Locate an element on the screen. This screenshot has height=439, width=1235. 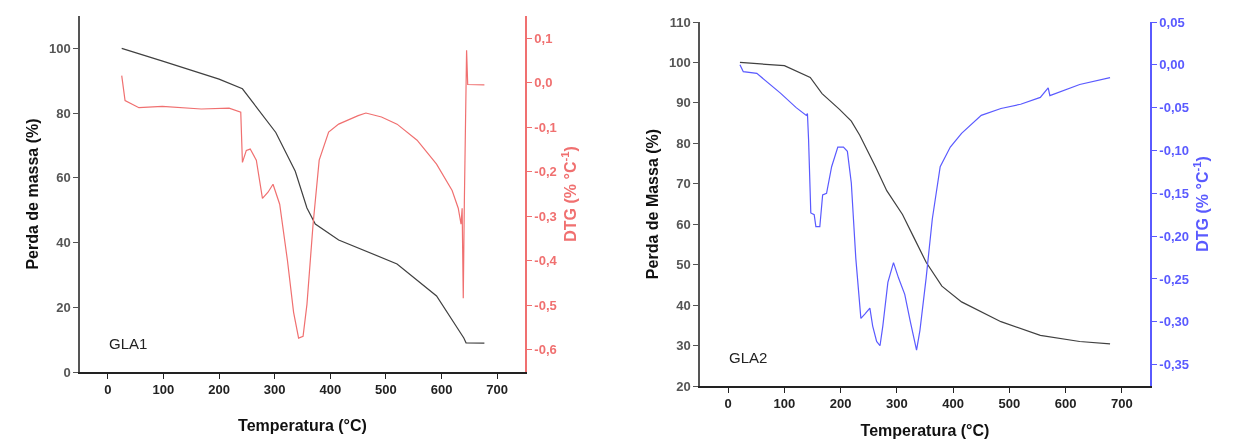
y2-tick-label: 0,1 is located at coordinates (543, 38).